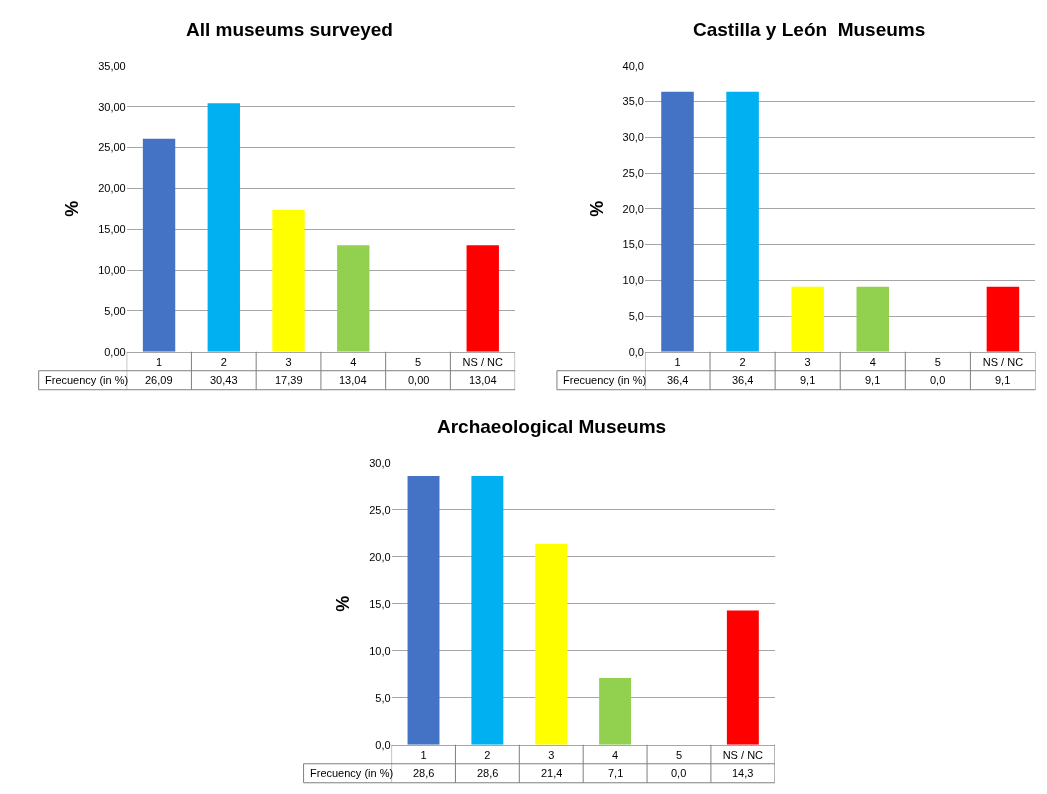  What do you see at coordinates (809, 29) in the screenshot?
I see `chart-title: Castilla y León Museums` at bounding box center [809, 29].